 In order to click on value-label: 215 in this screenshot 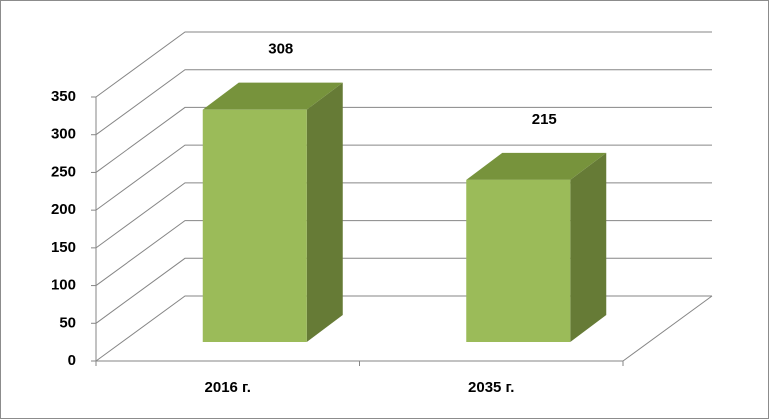, I will do `click(544, 119)`.